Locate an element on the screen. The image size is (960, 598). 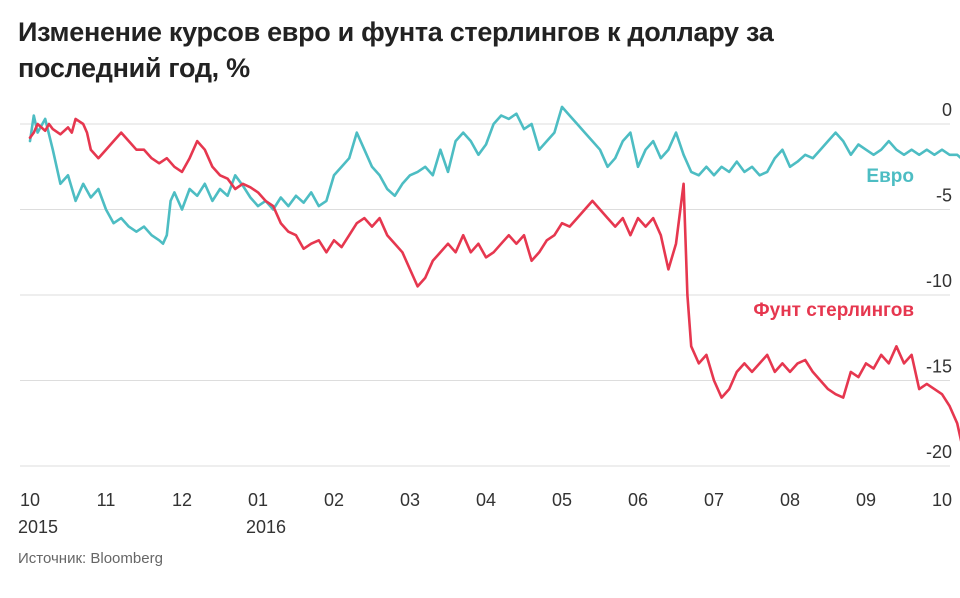
series-label-euro: Евро is located at coordinates (890, 176).